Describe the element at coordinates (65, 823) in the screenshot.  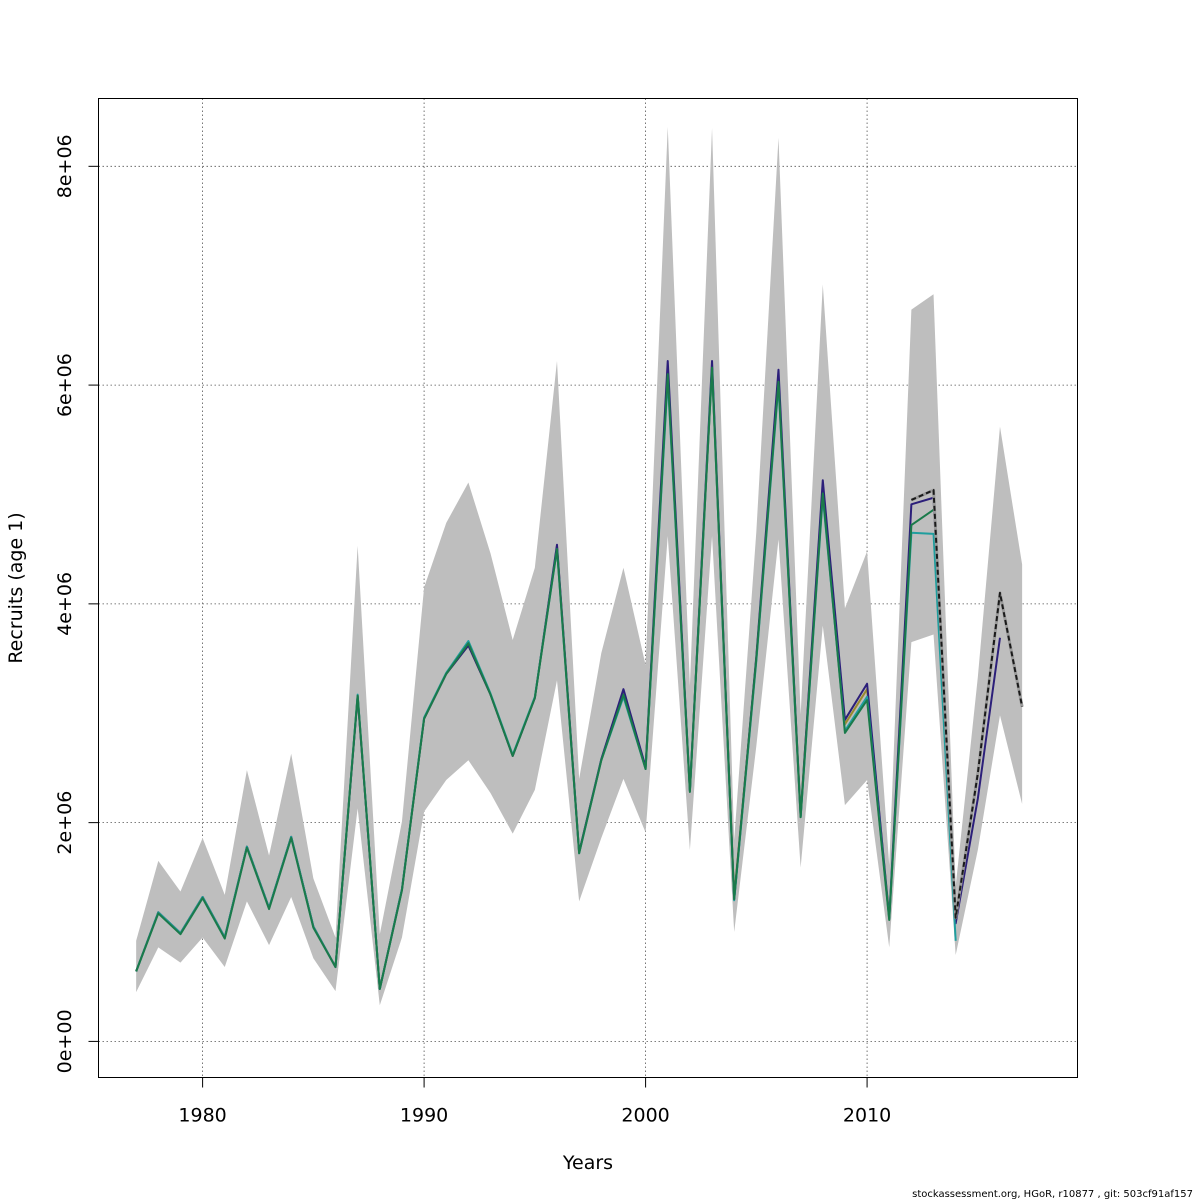
I see `y-tick-label: 2e+06` at that location.